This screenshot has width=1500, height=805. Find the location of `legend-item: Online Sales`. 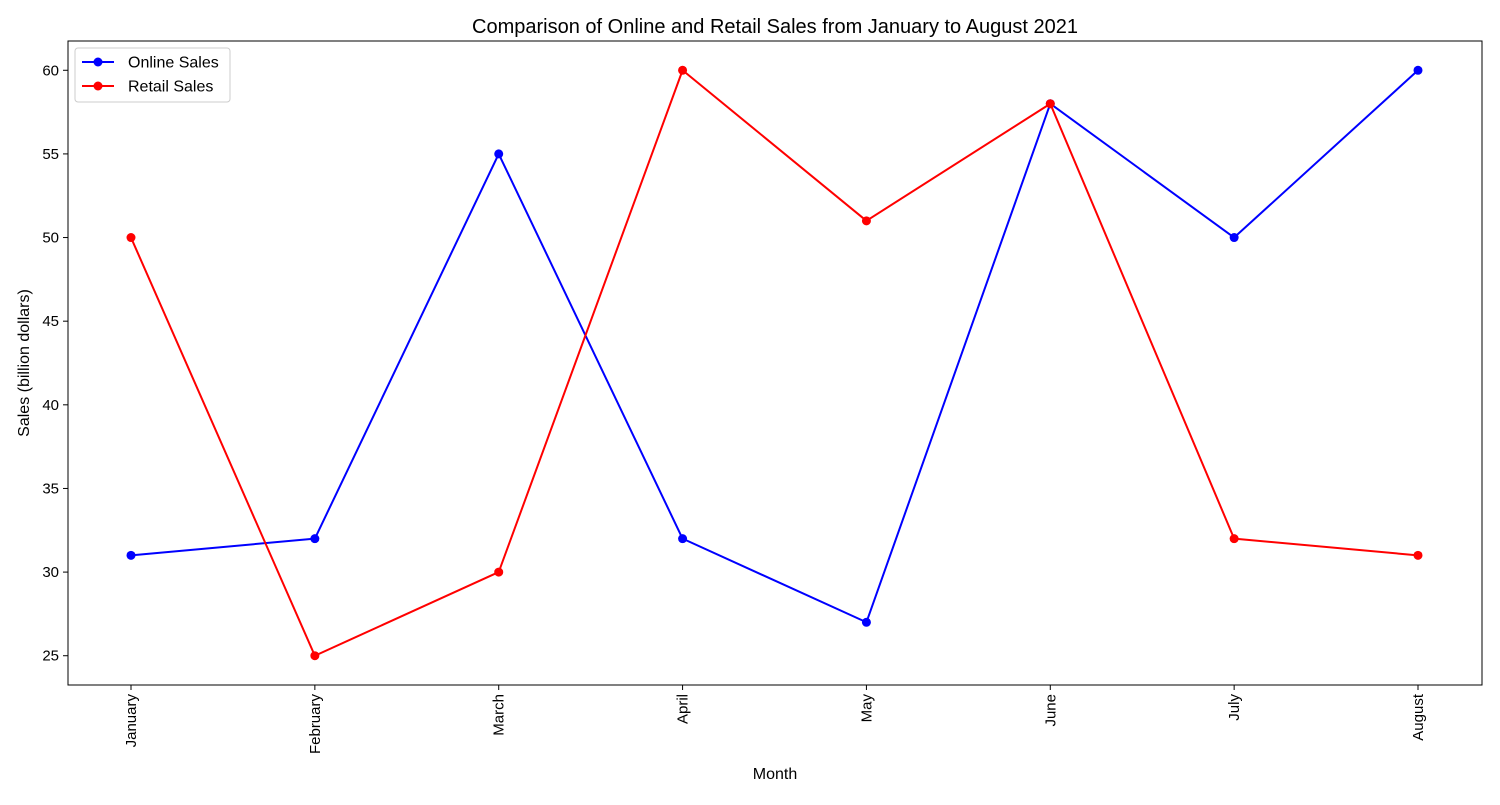

legend-item: Online Sales is located at coordinates (150, 63).